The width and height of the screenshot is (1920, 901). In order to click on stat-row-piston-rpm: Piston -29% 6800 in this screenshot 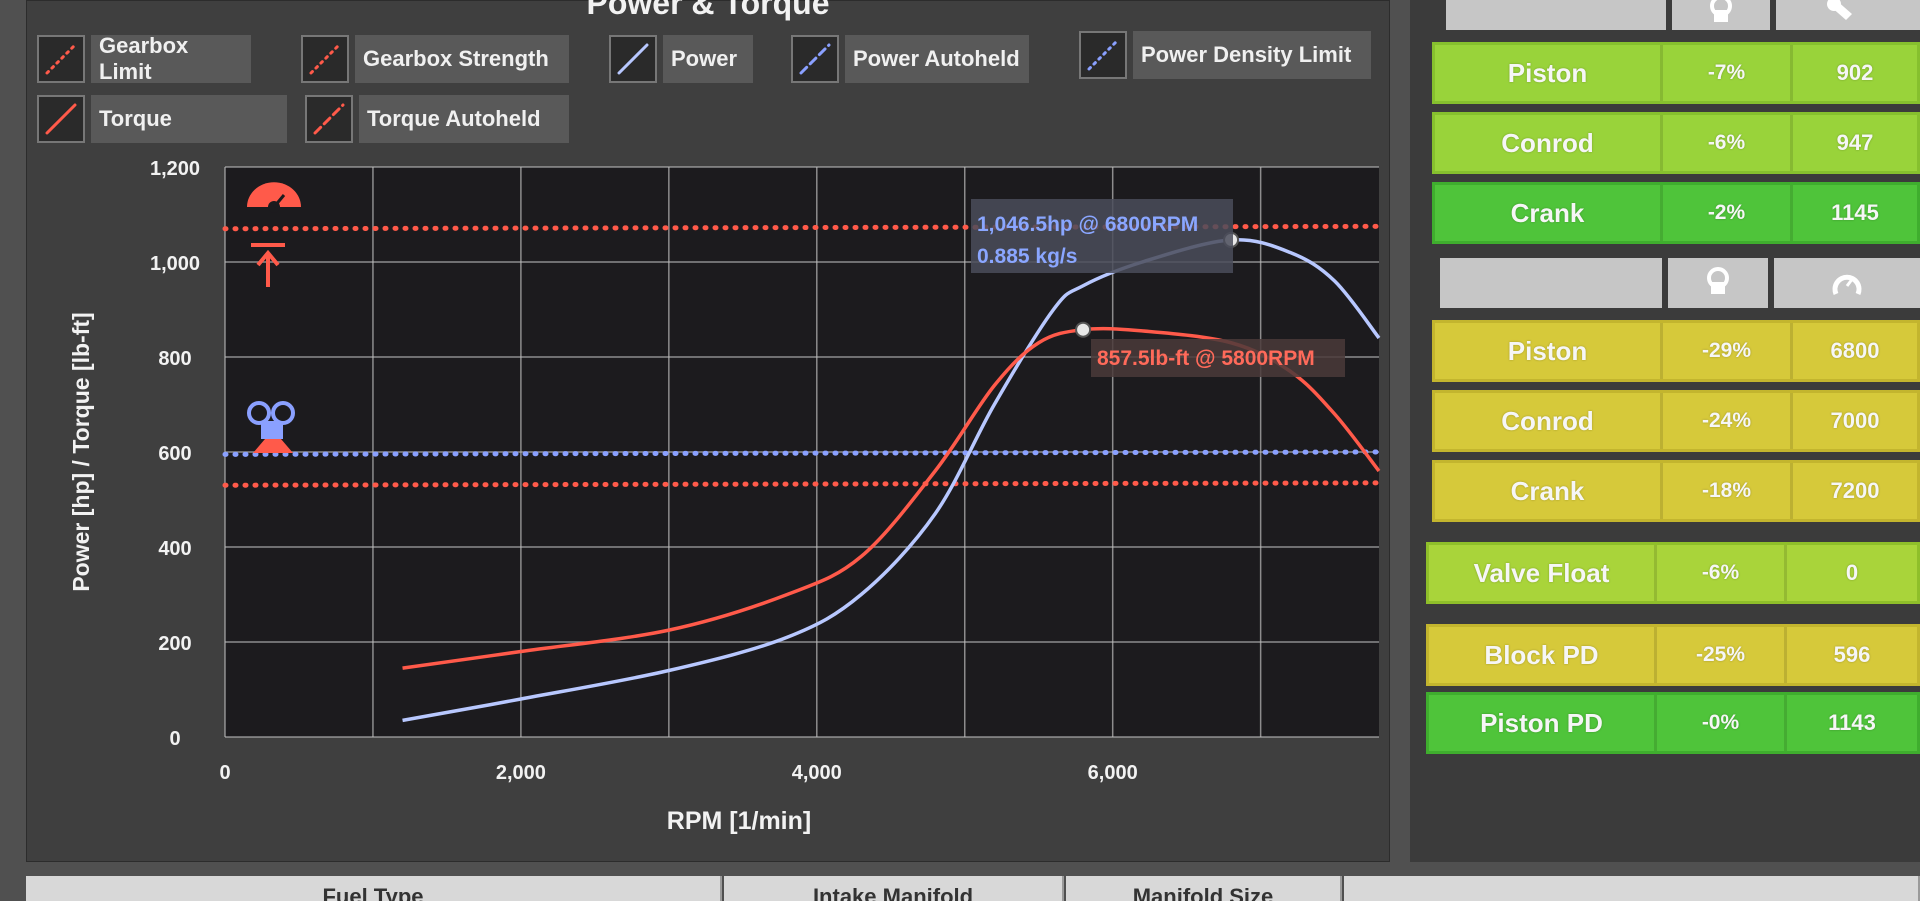, I will do `click(1676, 351)`.